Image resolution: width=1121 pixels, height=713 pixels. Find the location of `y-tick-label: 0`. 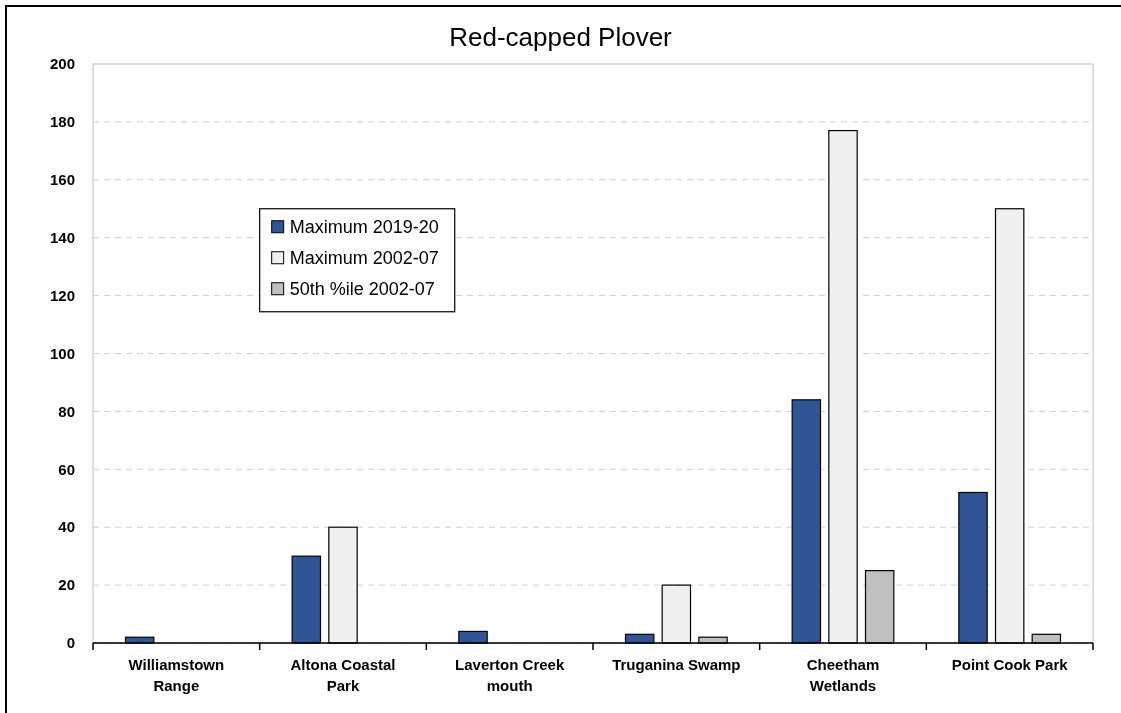

y-tick-label: 0 is located at coordinates (70, 643).